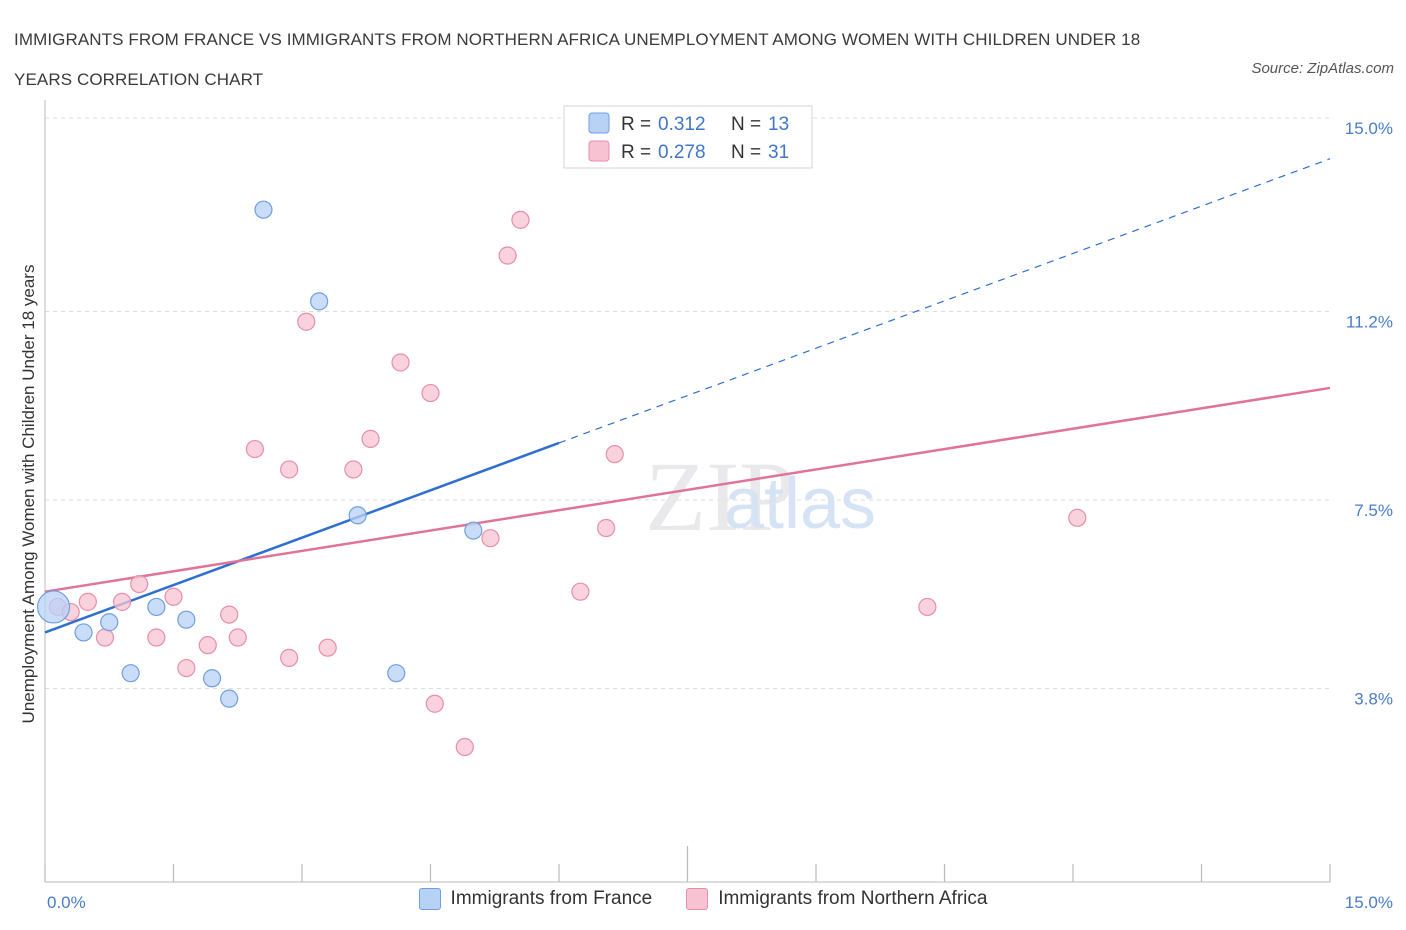  I want to click on legend-n-value-france: 13, so click(778, 124).